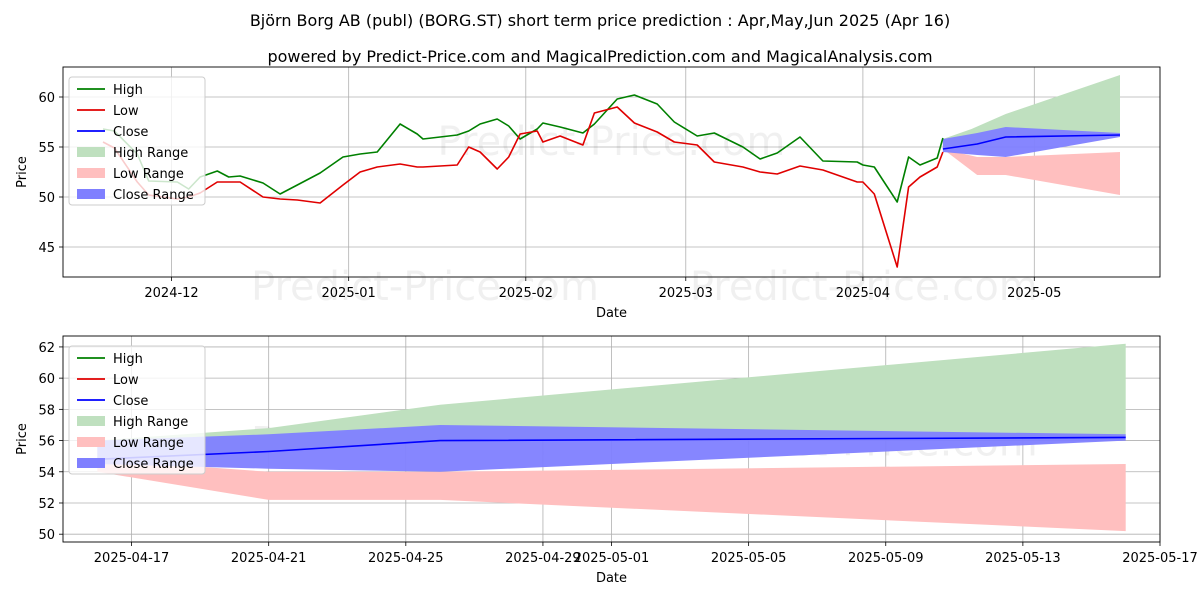  What do you see at coordinates (863, 293) in the screenshot?
I see `x-tick-label: 2025-04` at bounding box center [863, 293].